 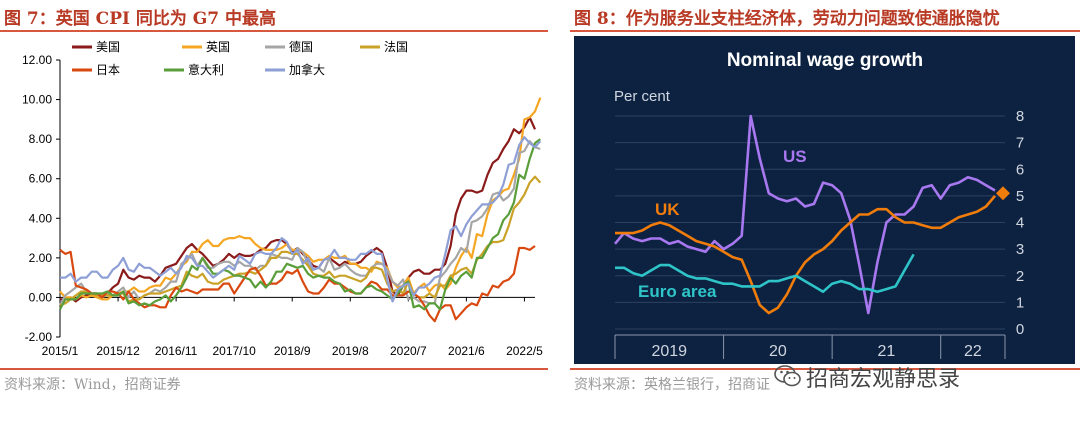 I want to click on y-tick-label: 12.00, so click(x=37, y=60).